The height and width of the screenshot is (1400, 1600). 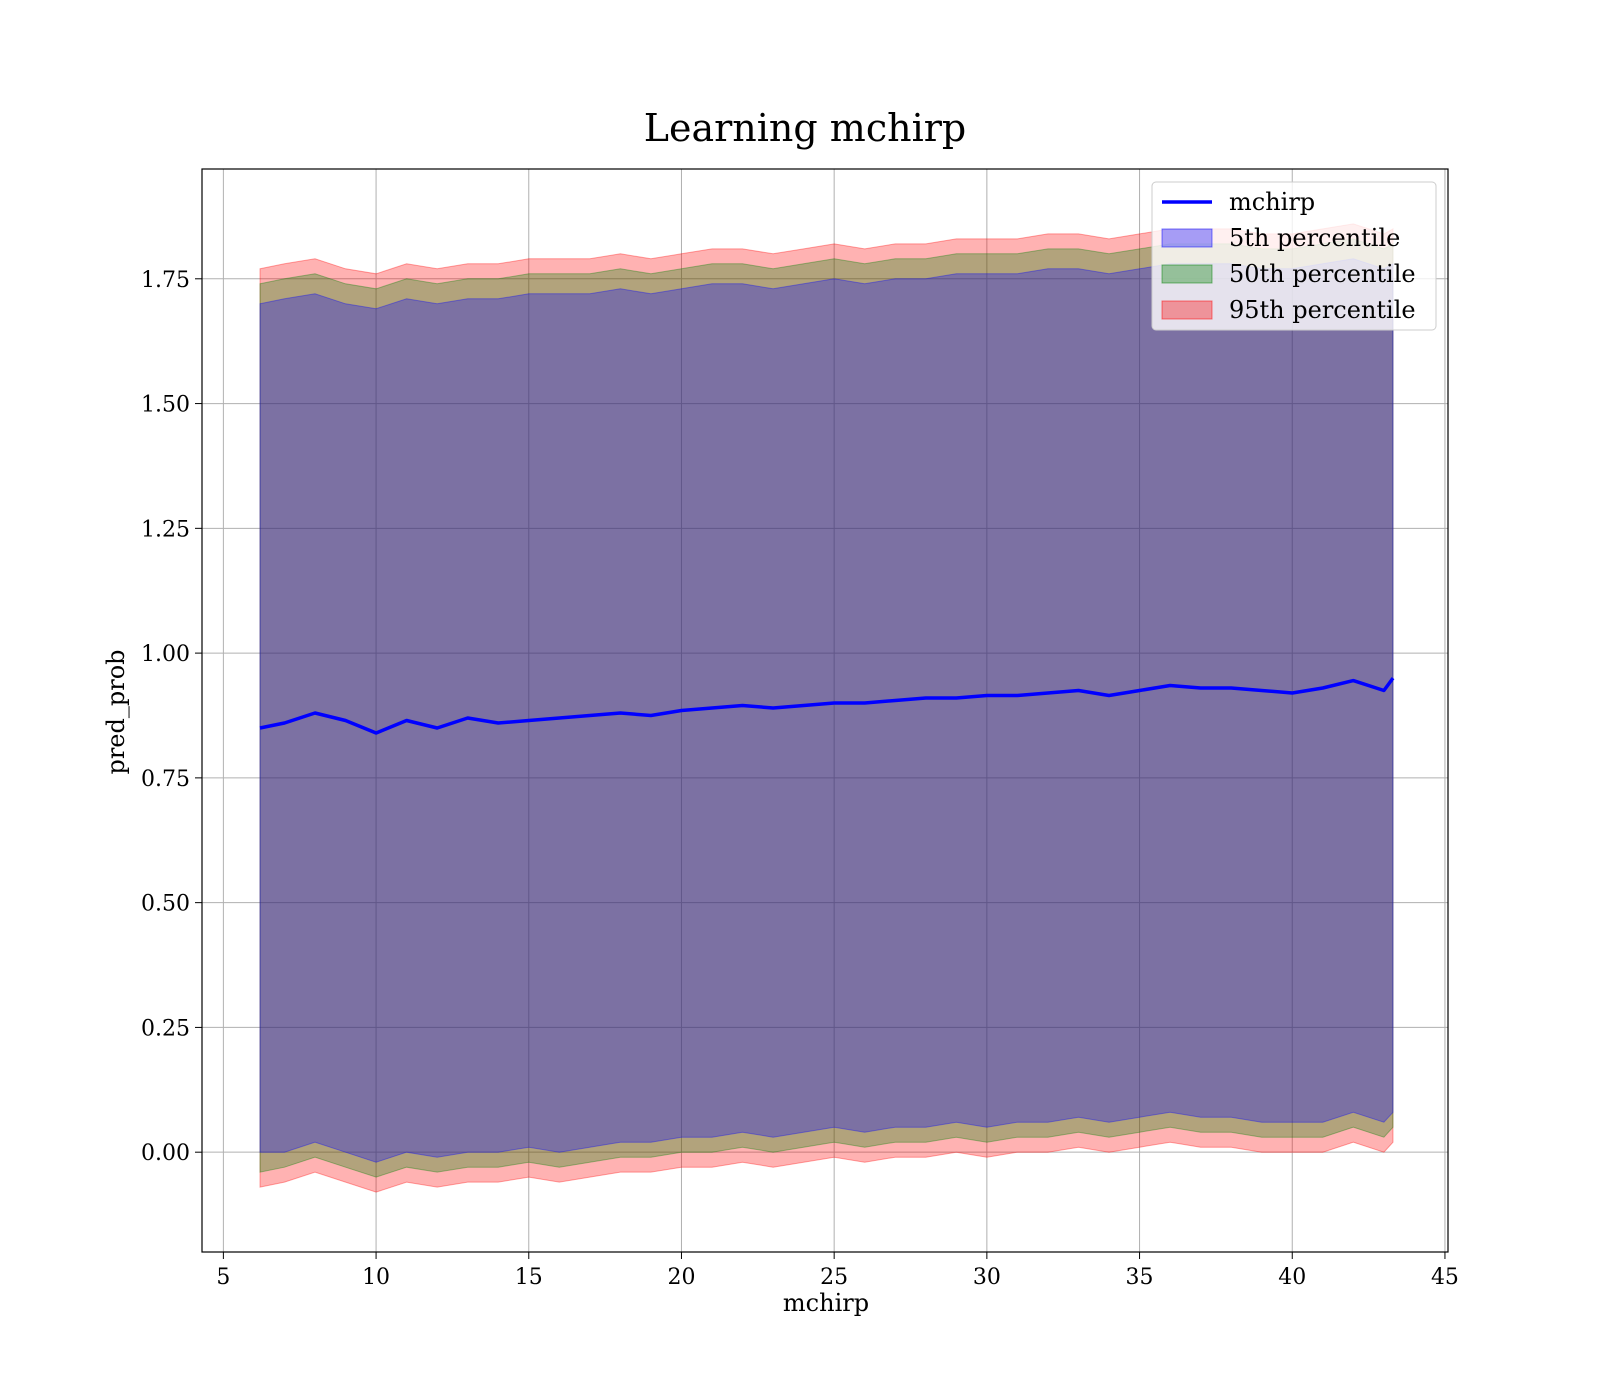 What do you see at coordinates (165, 1153) in the screenshot?
I see `y-tick-label: 0.00` at bounding box center [165, 1153].